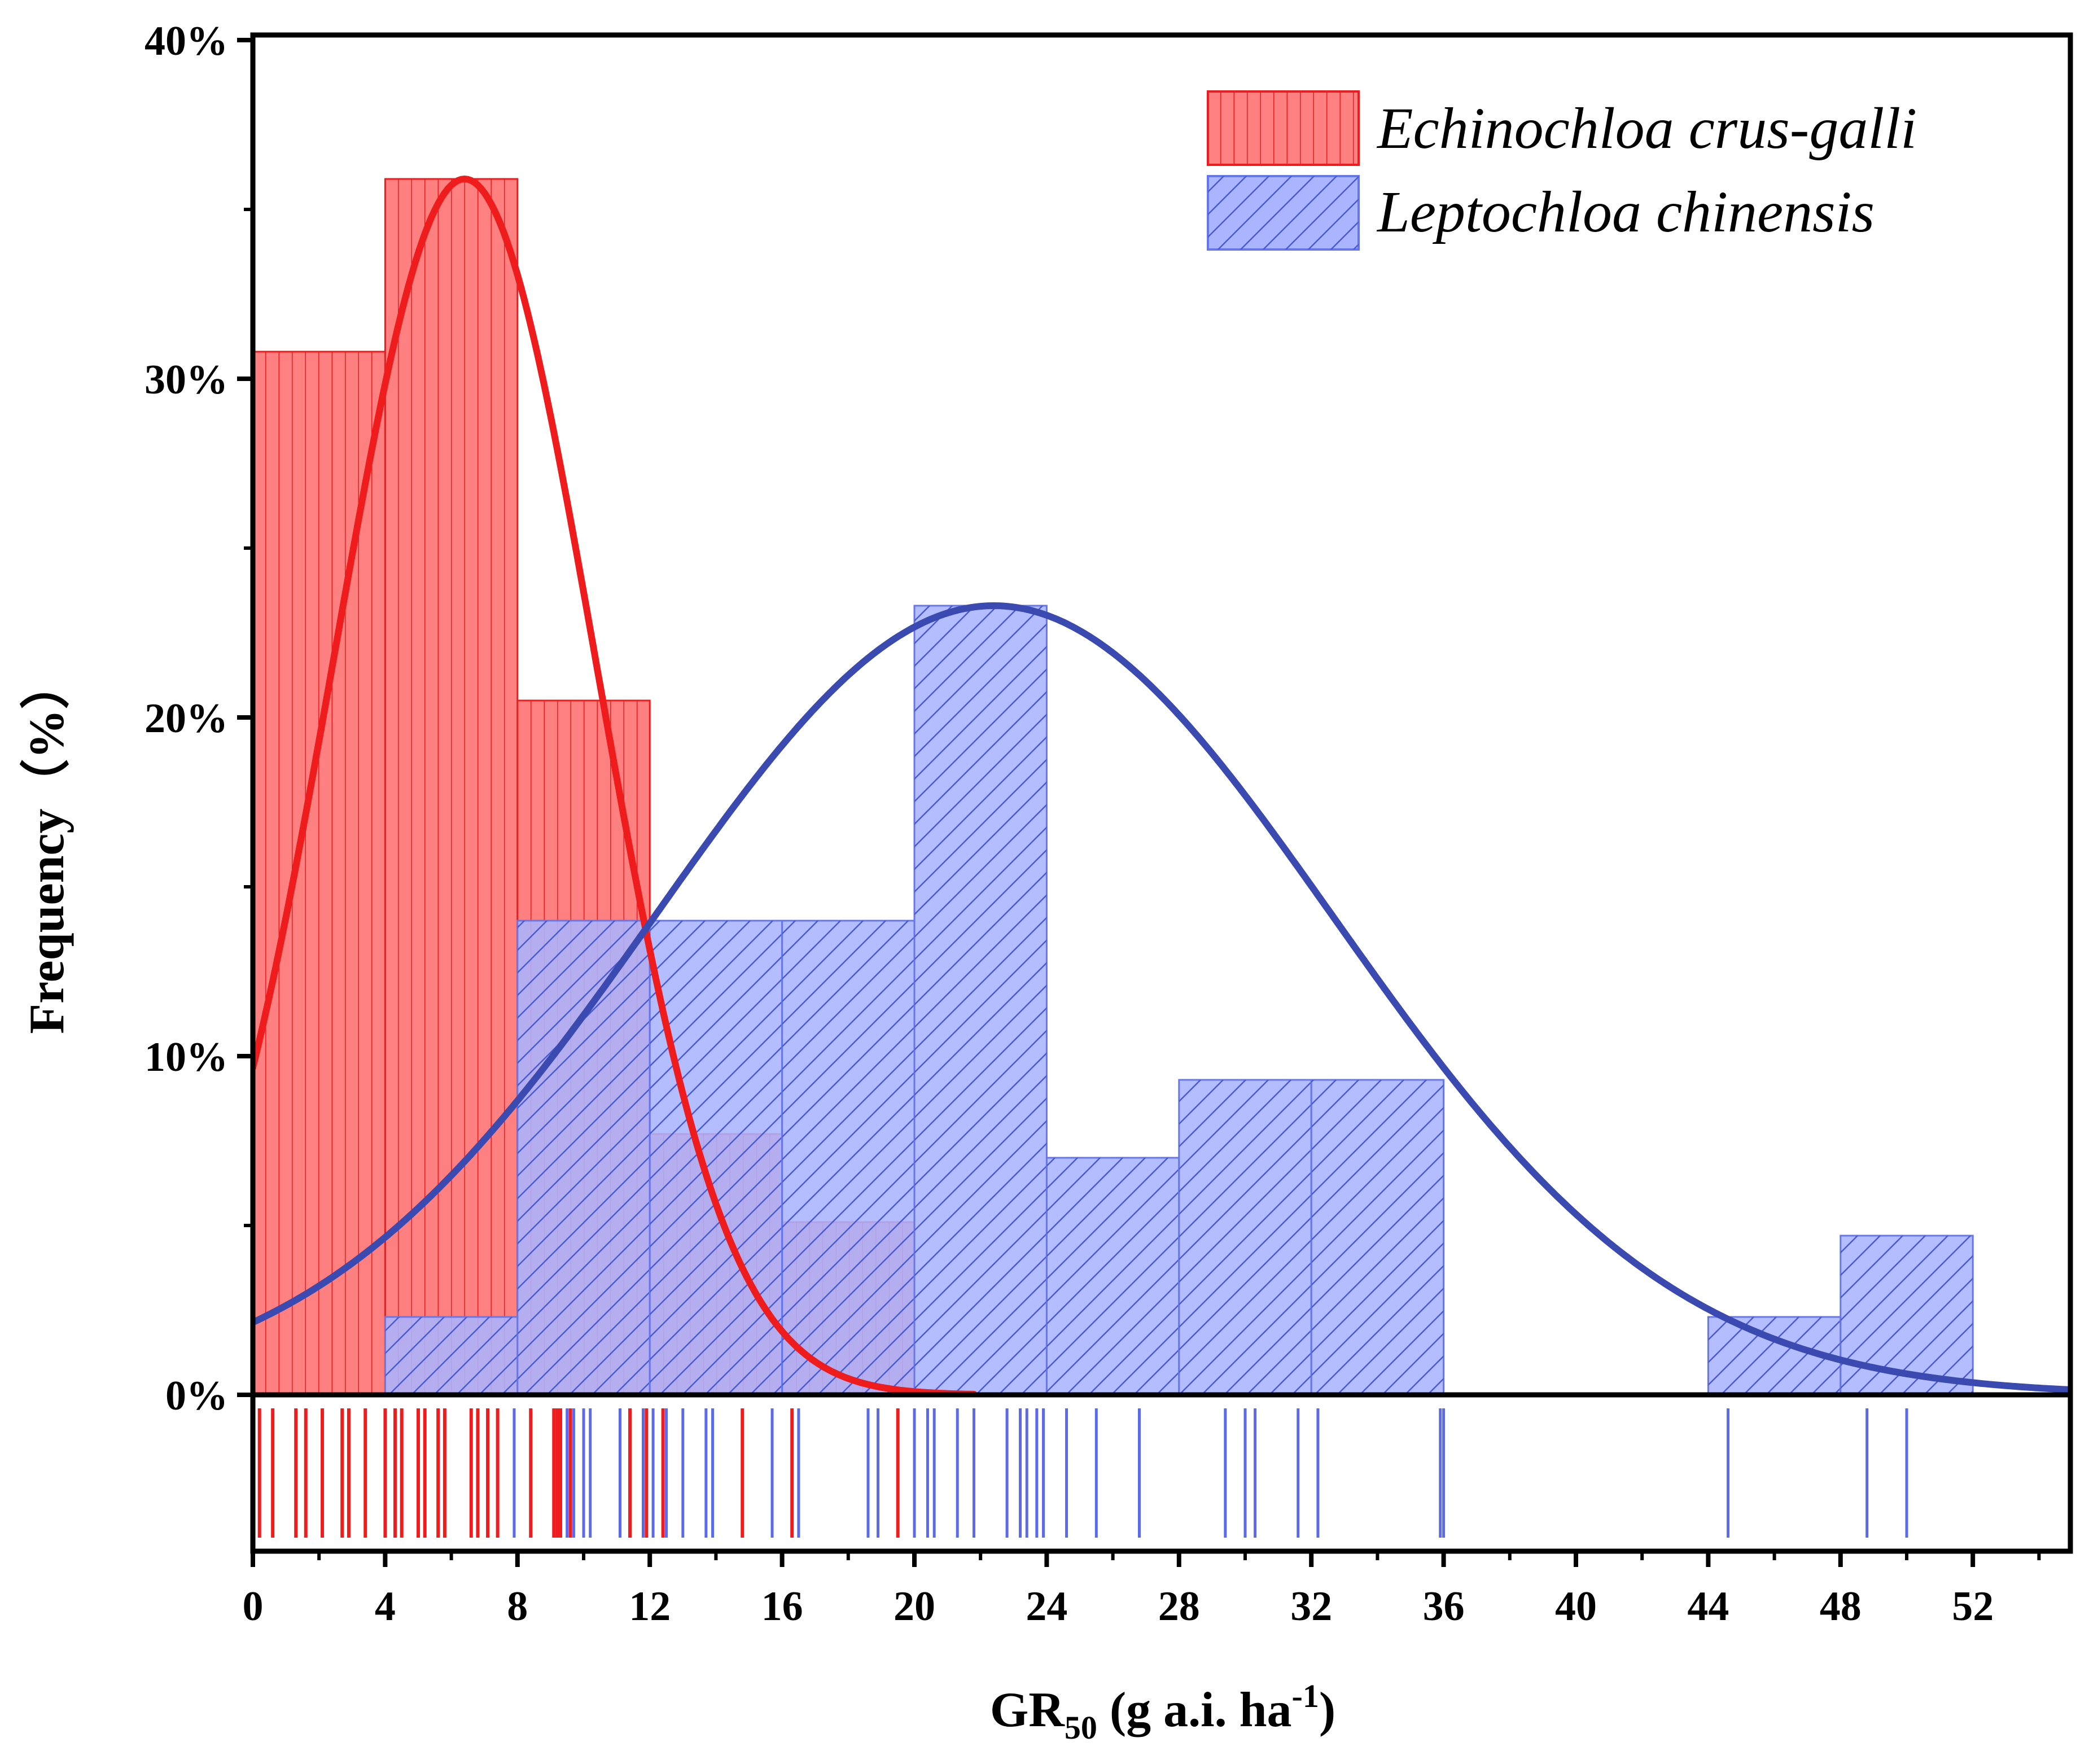  What do you see at coordinates (915, 1606) in the screenshot?
I see `x-tick-label: 20` at bounding box center [915, 1606].